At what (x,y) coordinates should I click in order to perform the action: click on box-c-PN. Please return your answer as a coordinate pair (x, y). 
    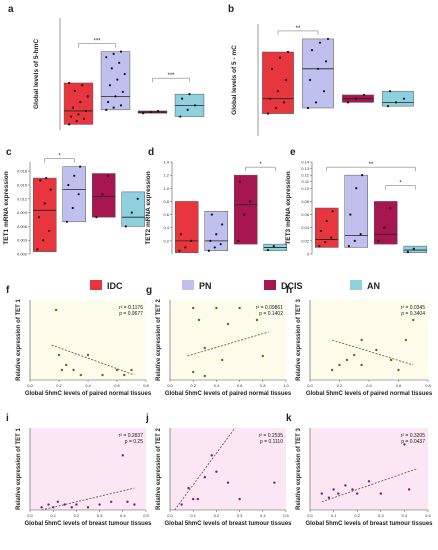
    Looking at the image, I should click on (74, 194).